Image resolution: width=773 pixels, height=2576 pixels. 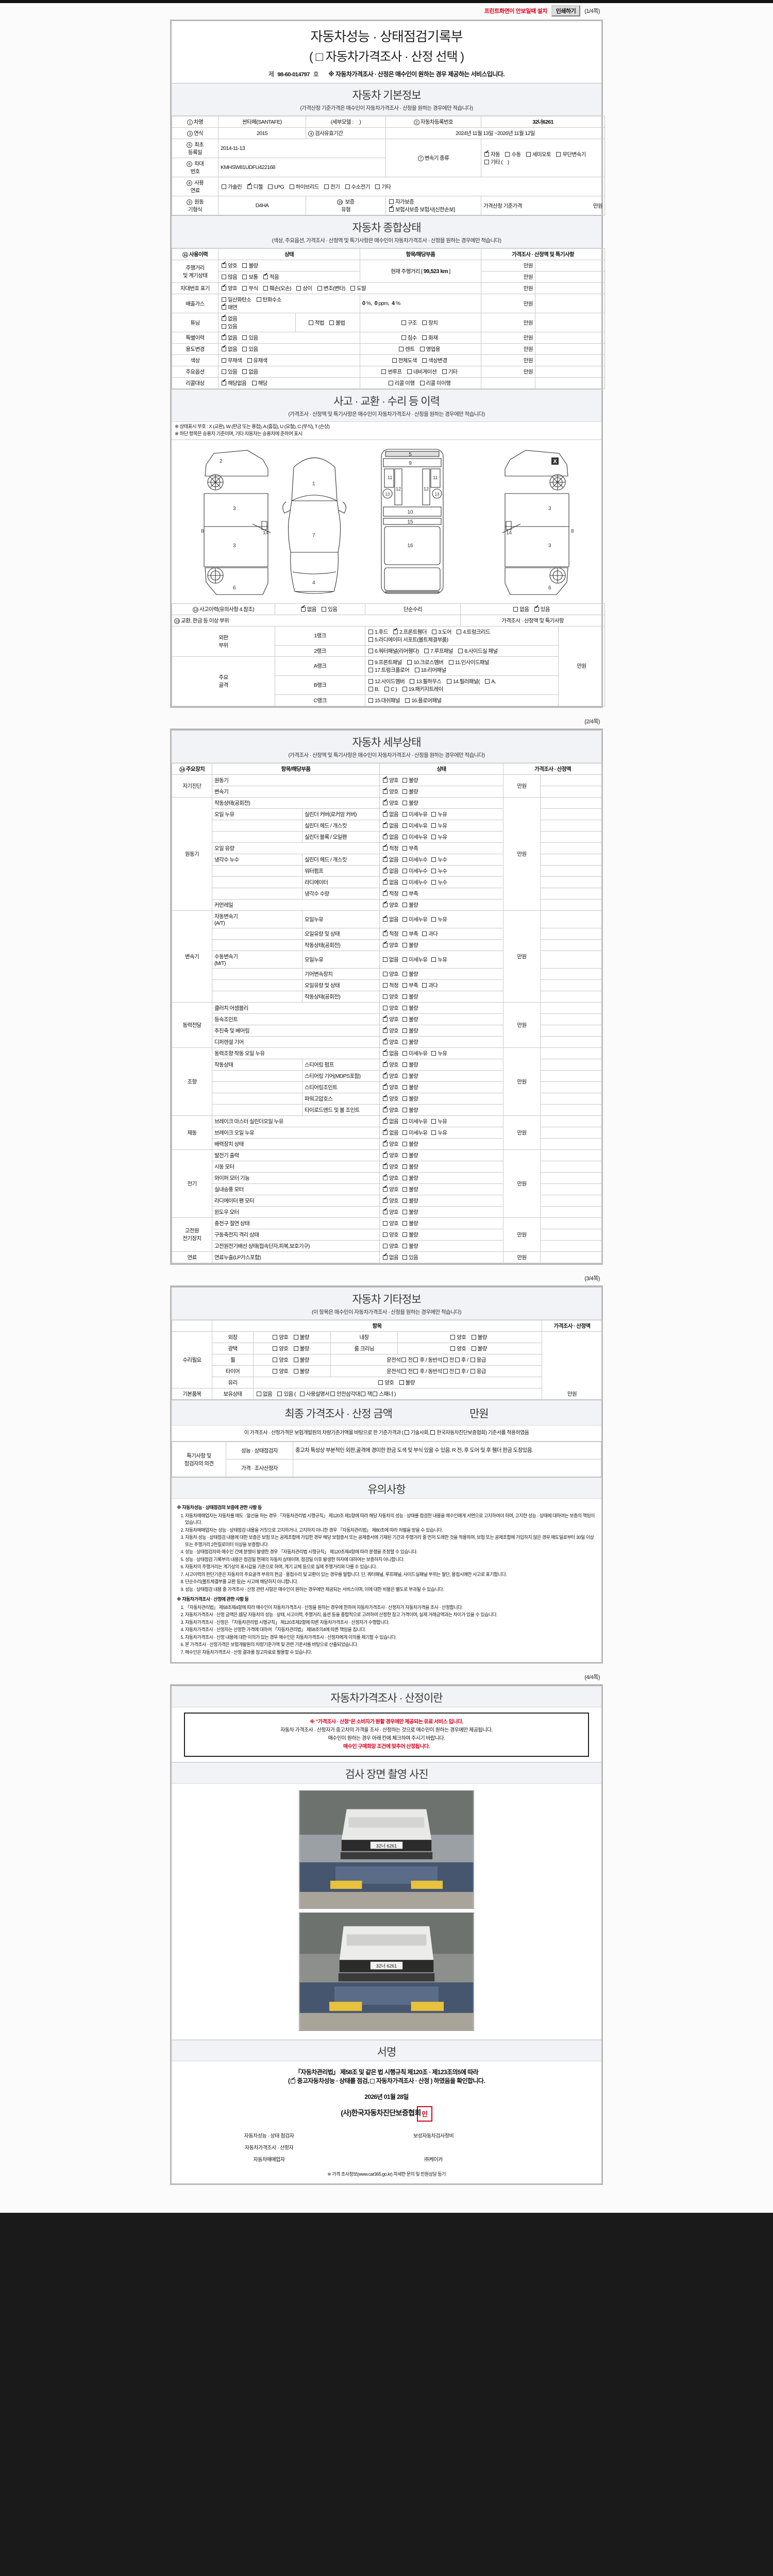 What do you see at coordinates (384, 662) in the screenshot?
I see `frame-front-panel: 9.프론트패널` at bounding box center [384, 662].